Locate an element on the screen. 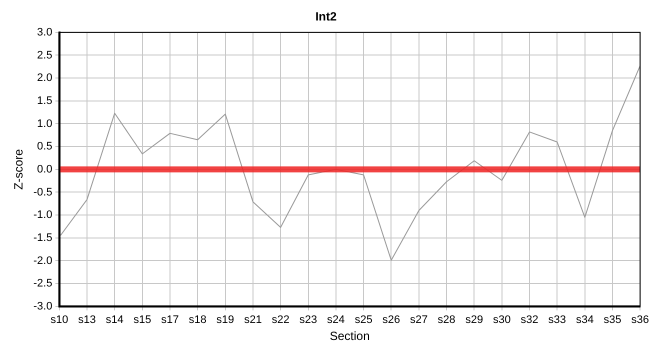 Image resolution: width=660 pixels, height=360 pixels. x-tick-label: s35 is located at coordinates (613, 320).